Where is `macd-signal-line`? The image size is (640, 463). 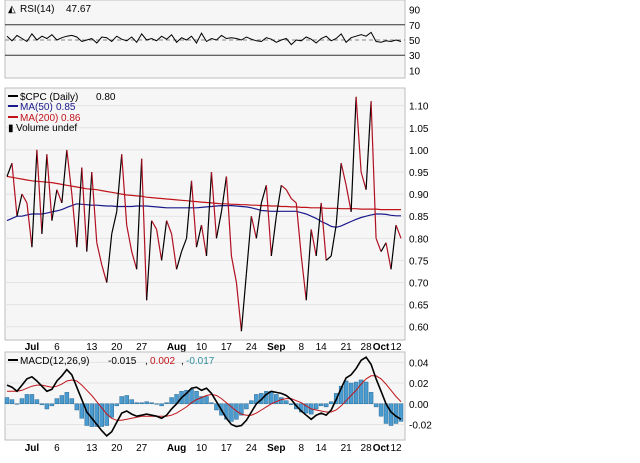
macd-signal-line is located at coordinates (204, 398).